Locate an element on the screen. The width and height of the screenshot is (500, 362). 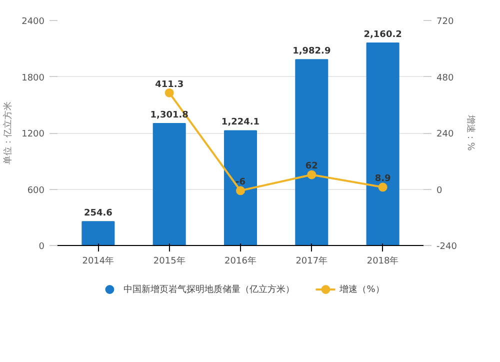
y2-tick-label: 0 is located at coordinates (439, 191).